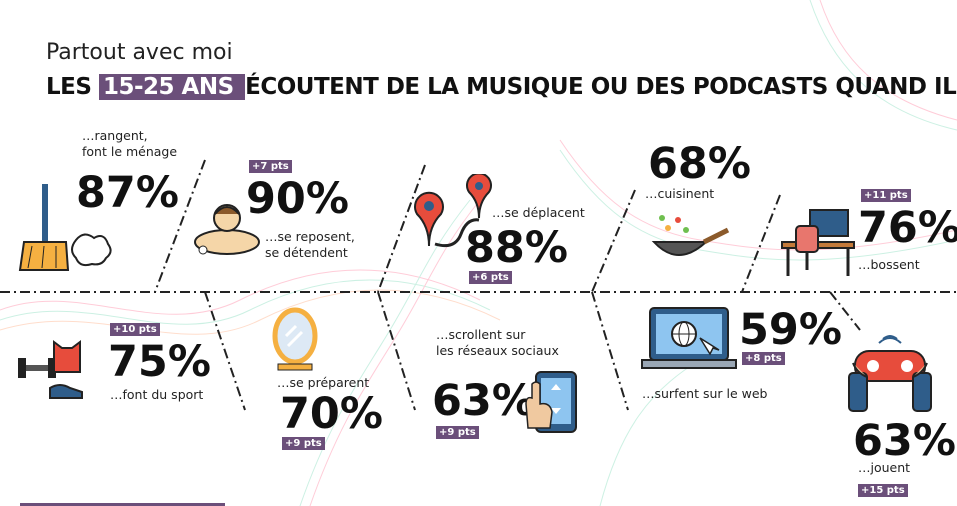  I want to click on percent-surfent: 59%, so click(790, 330).